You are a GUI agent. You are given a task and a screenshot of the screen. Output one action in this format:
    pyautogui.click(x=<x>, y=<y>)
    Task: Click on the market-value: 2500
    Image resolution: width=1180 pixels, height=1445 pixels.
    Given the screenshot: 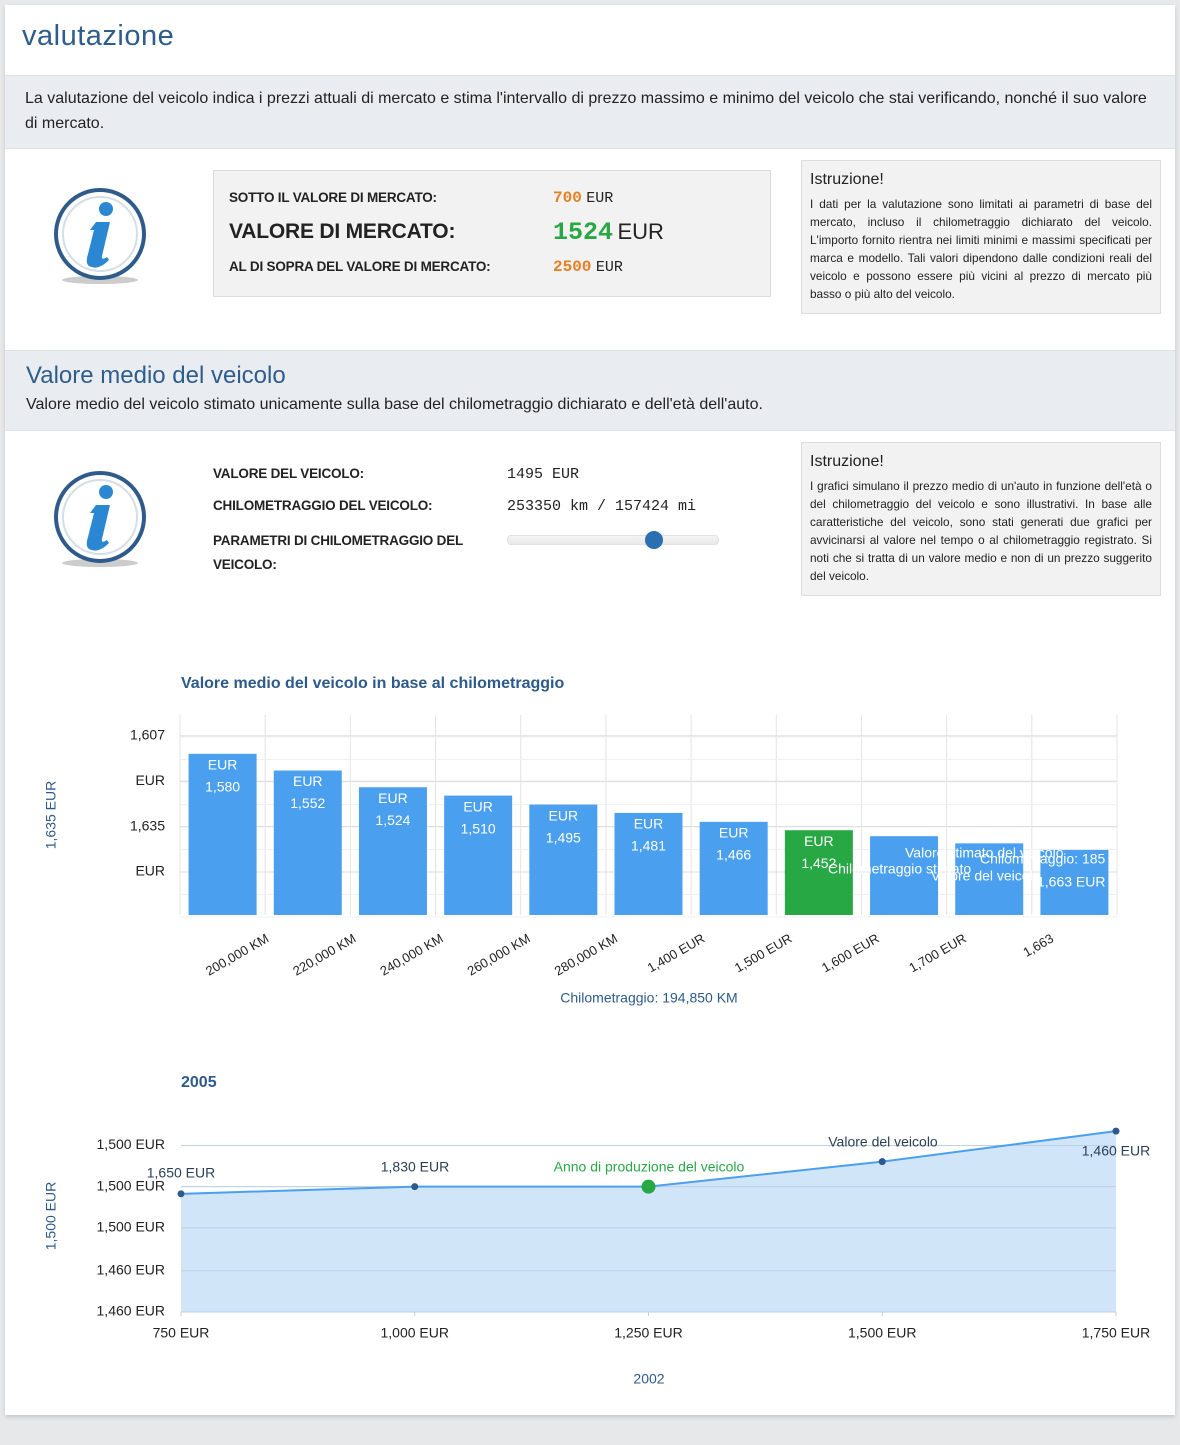 What is the action you would take?
    pyautogui.click(x=572, y=267)
    